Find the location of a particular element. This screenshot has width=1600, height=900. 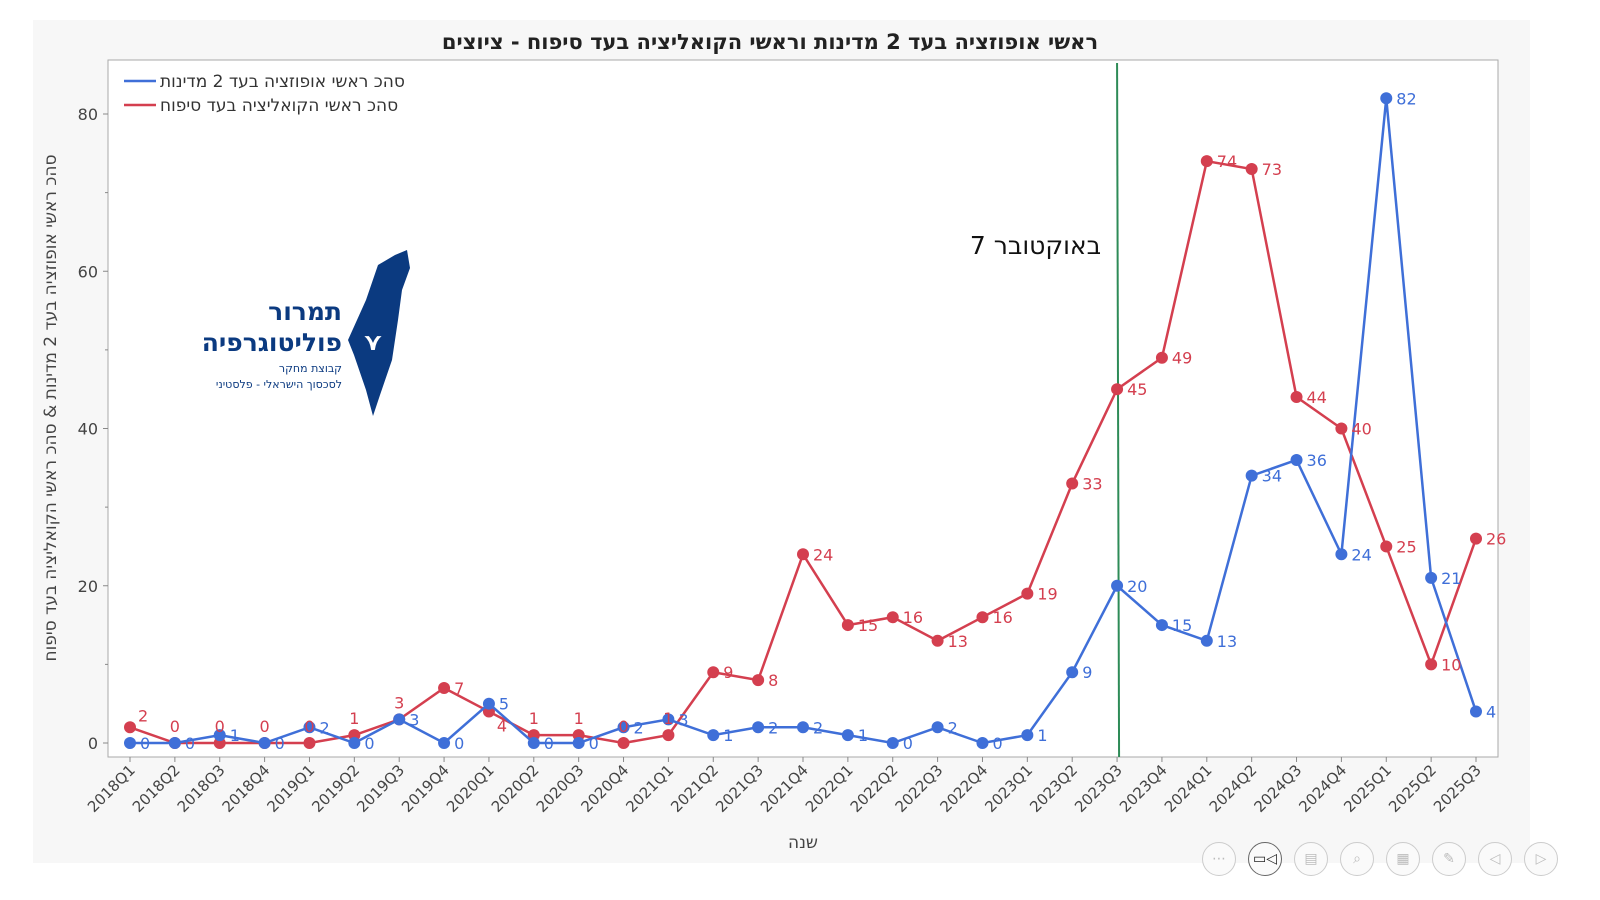

x-tick-label: 2022Q3 is located at coordinates (919, 788).